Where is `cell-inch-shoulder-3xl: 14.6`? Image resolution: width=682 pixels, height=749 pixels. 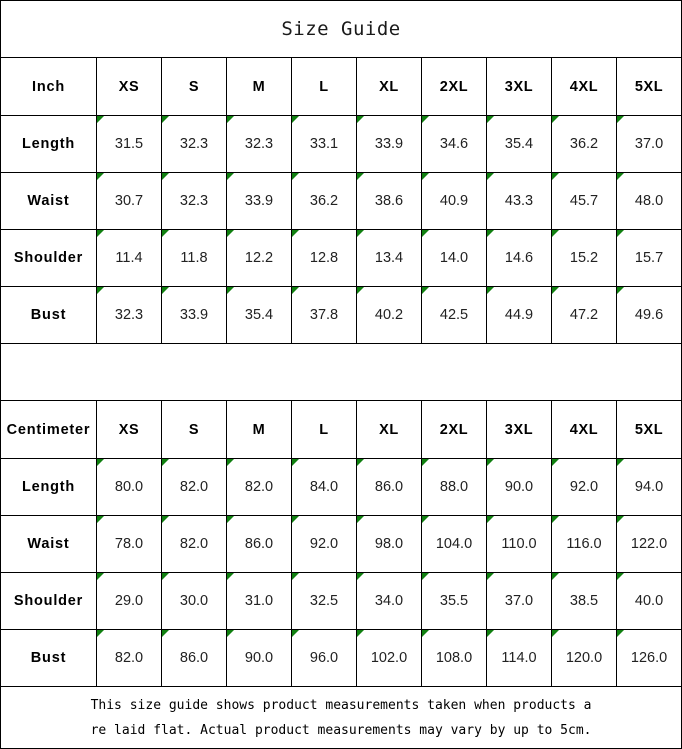 cell-inch-shoulder-3xl: 14.6 is located at coordinates (519, 258).